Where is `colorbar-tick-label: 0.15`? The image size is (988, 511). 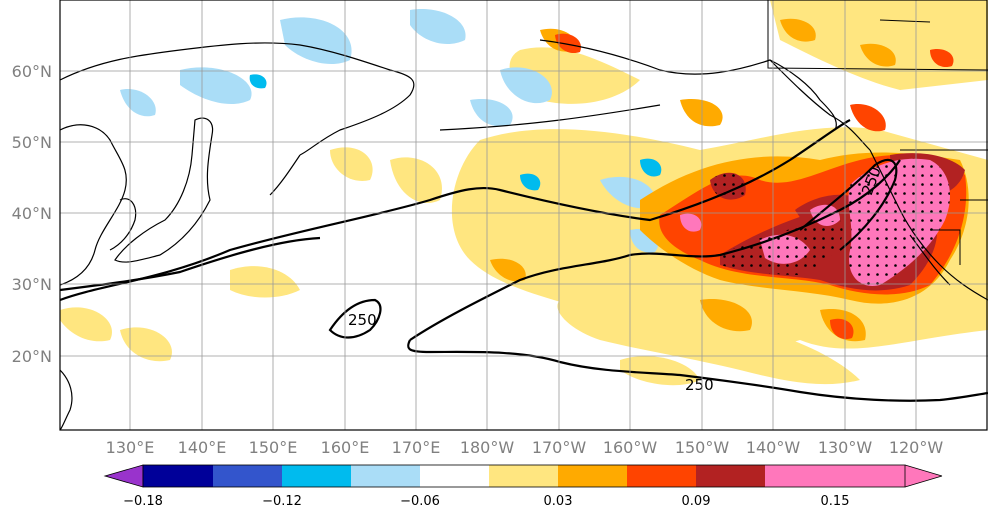
colorbar-tick-label: 0.15 is located at coordinates (835, 501).